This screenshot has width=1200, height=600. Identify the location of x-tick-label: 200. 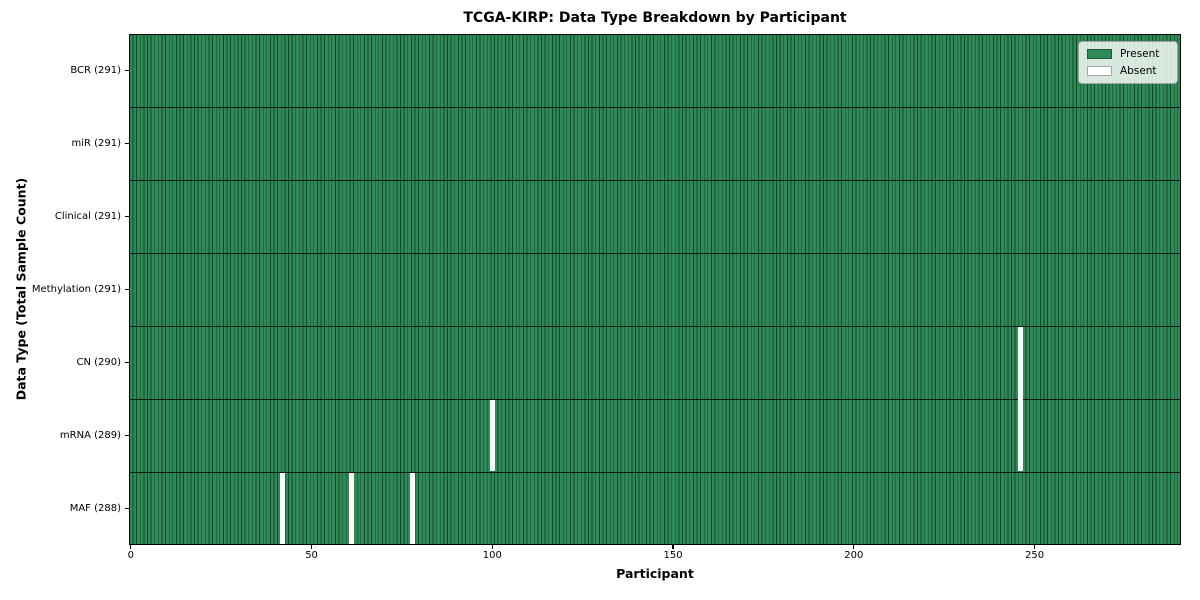
(854, 555).